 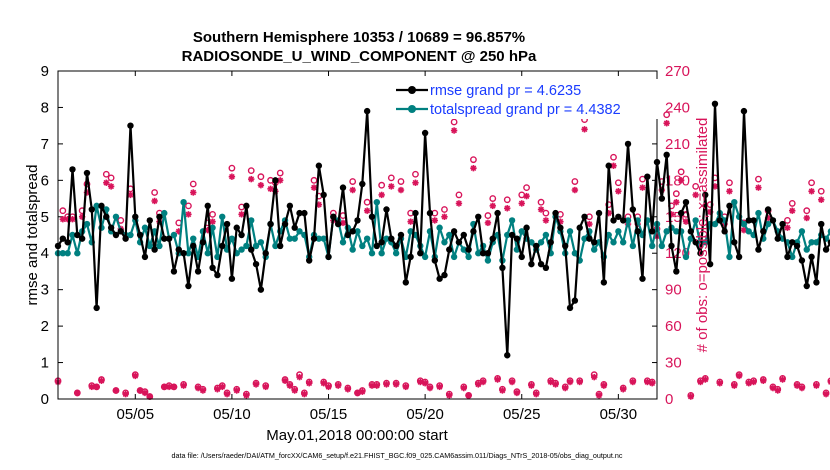 I want to click on x-tick-label: 05/15, so click(x=329, y=414).